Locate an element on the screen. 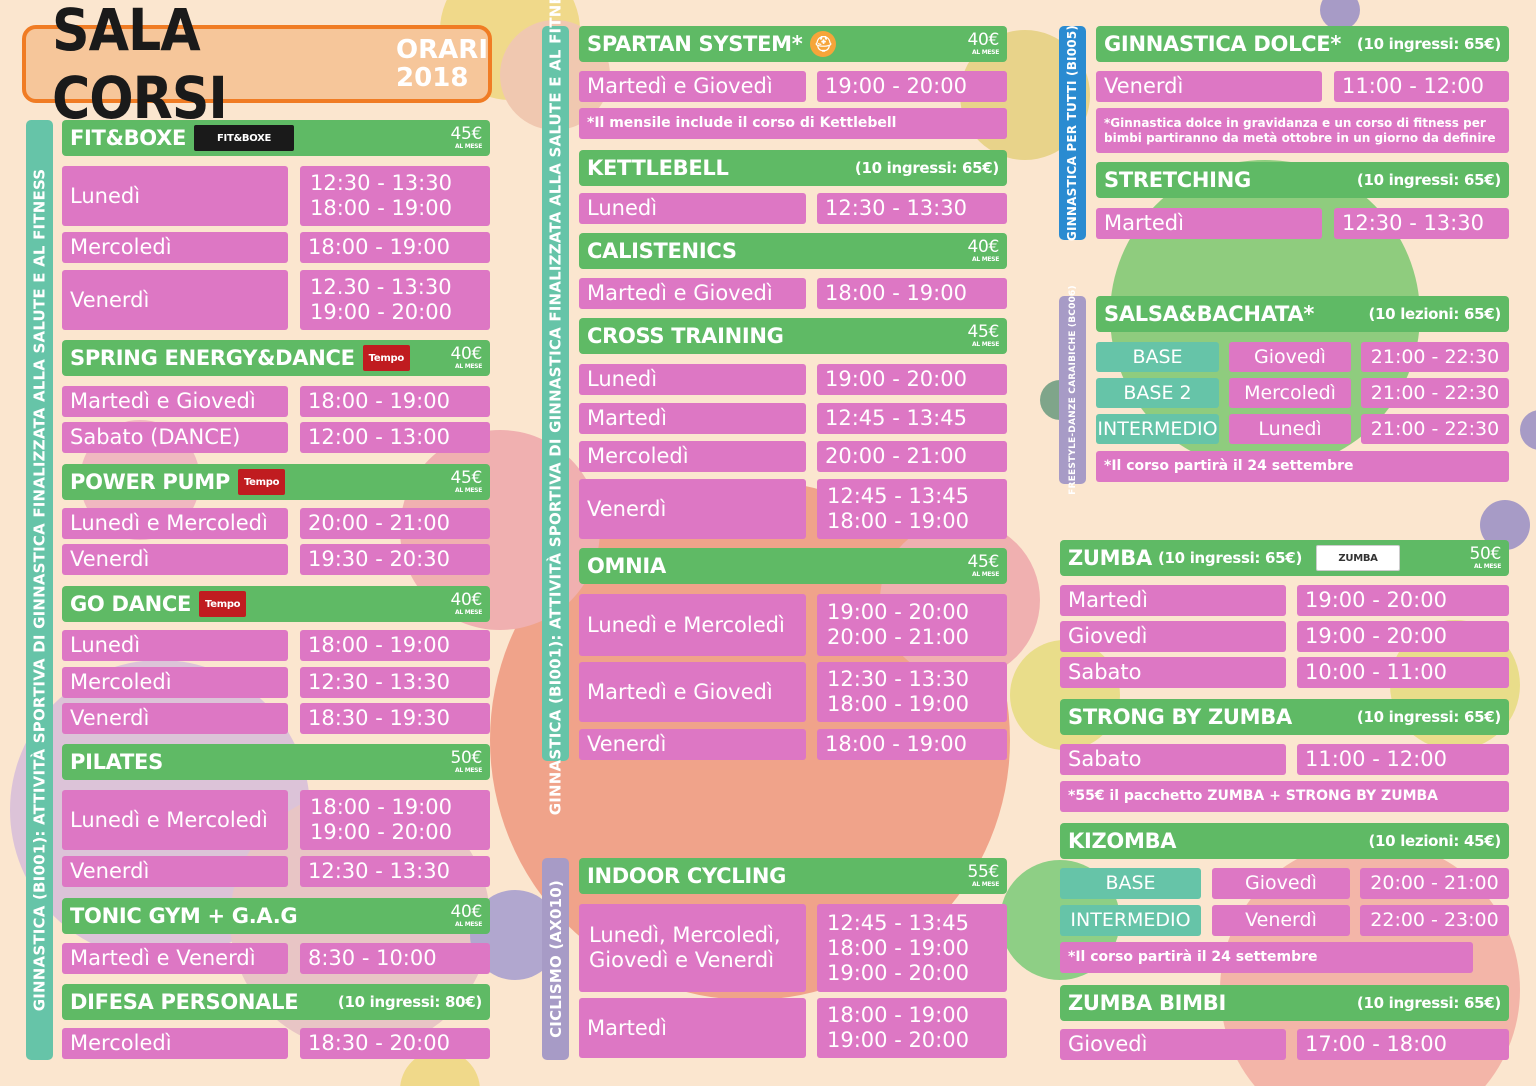  time-cell: 12.30 - 13:30 19:00 - 20:00 is located at coordinates (395, 300).